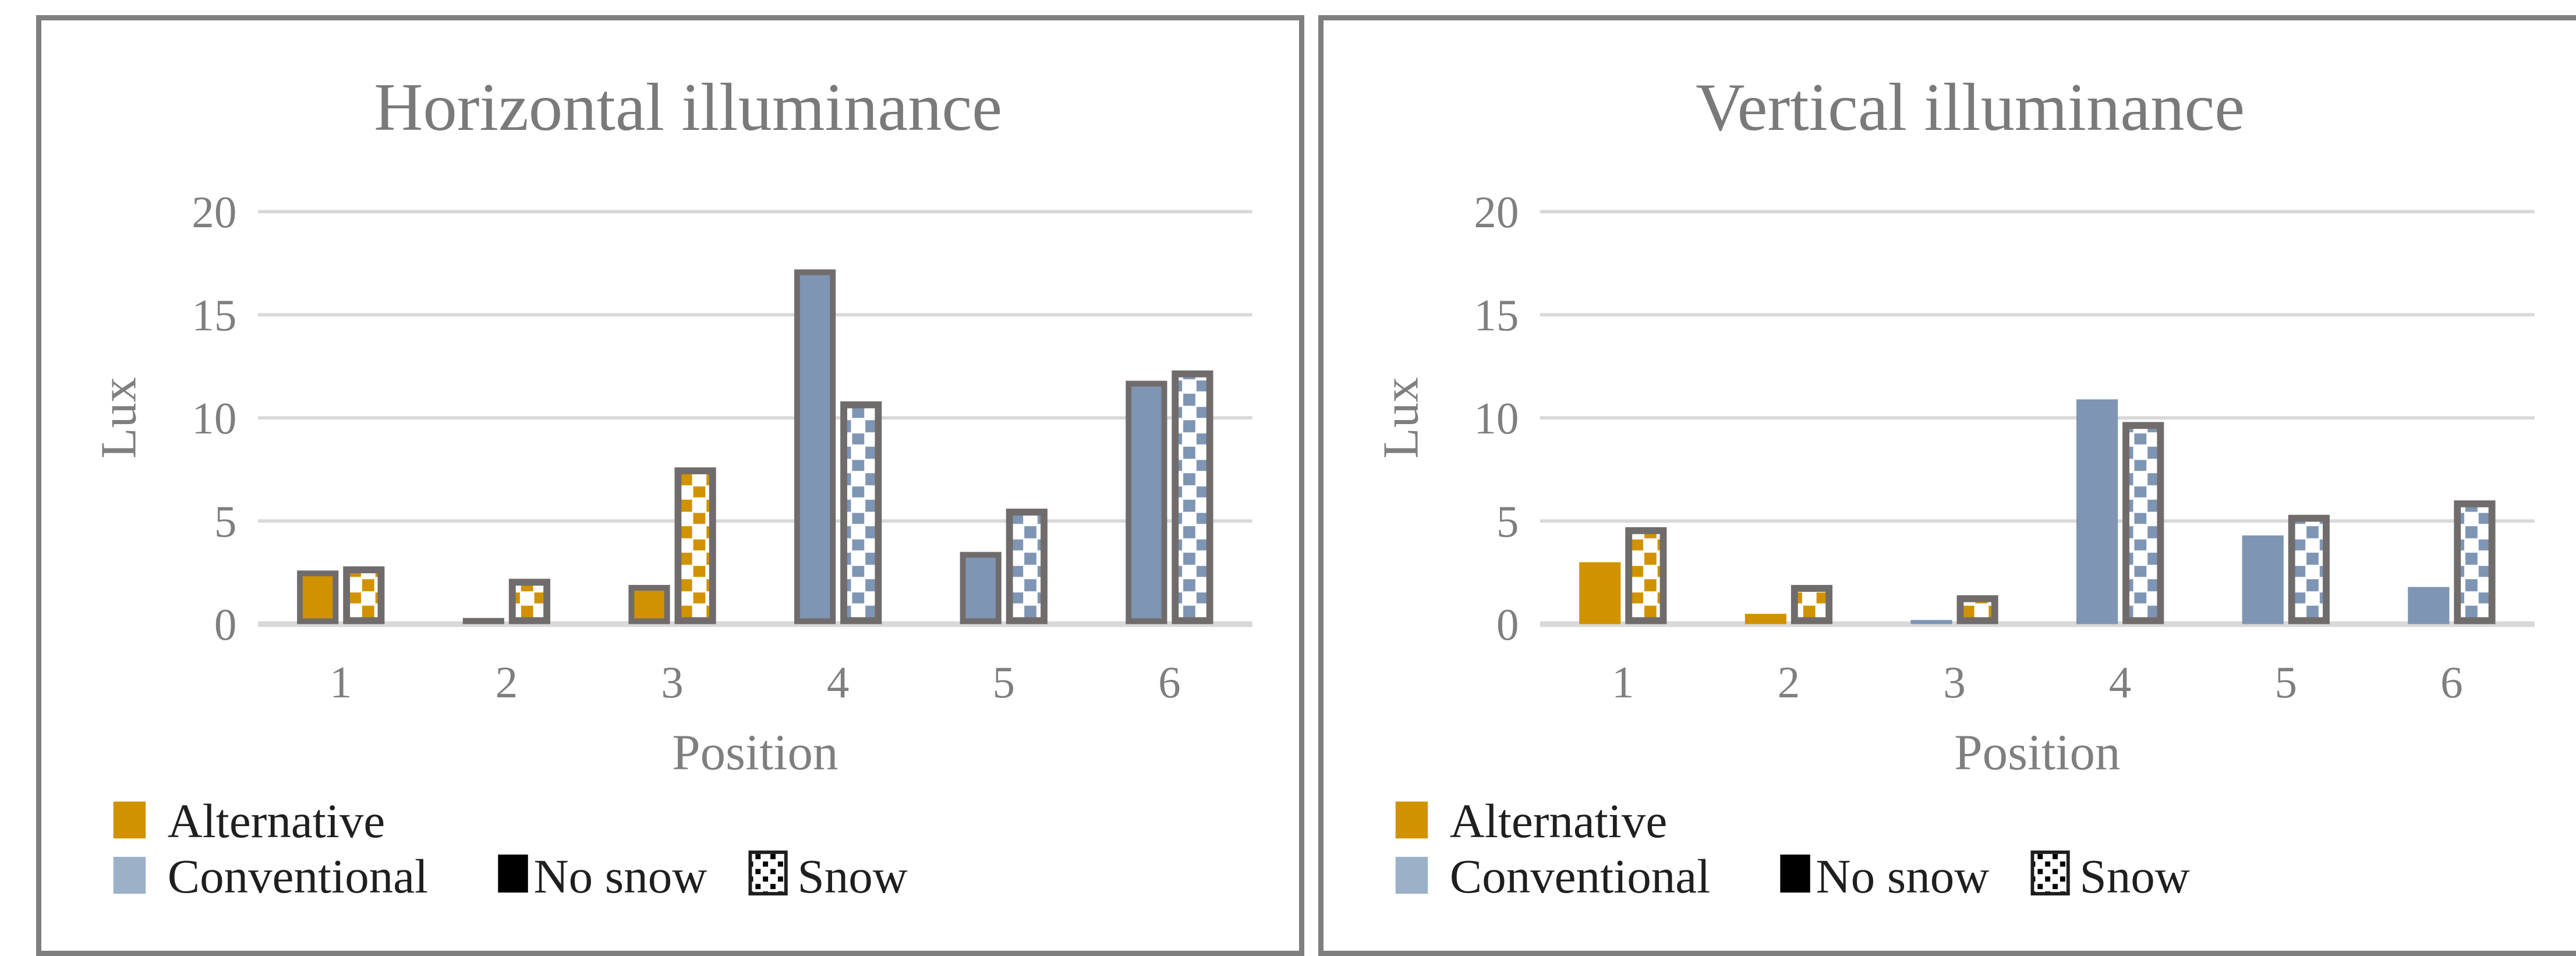  Describe the element at coordinates (1970, 107) in the screenshot. I see `chart-title: Vertical illuminance` at that location.